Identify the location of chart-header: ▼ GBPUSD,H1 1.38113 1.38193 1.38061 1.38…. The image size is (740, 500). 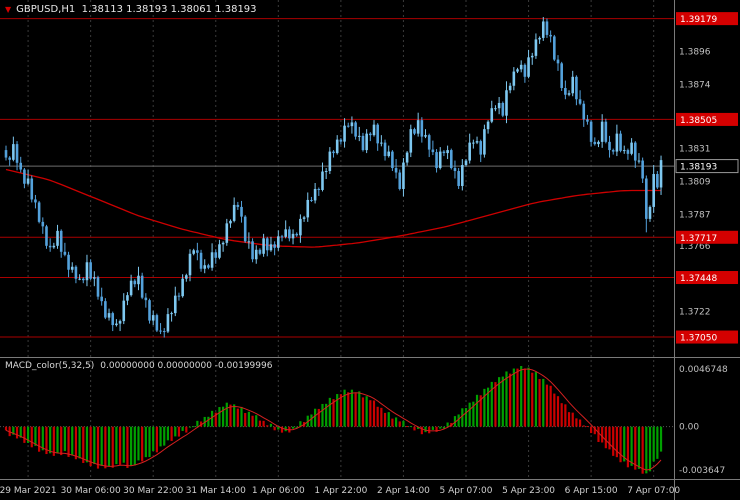
(131, 9).